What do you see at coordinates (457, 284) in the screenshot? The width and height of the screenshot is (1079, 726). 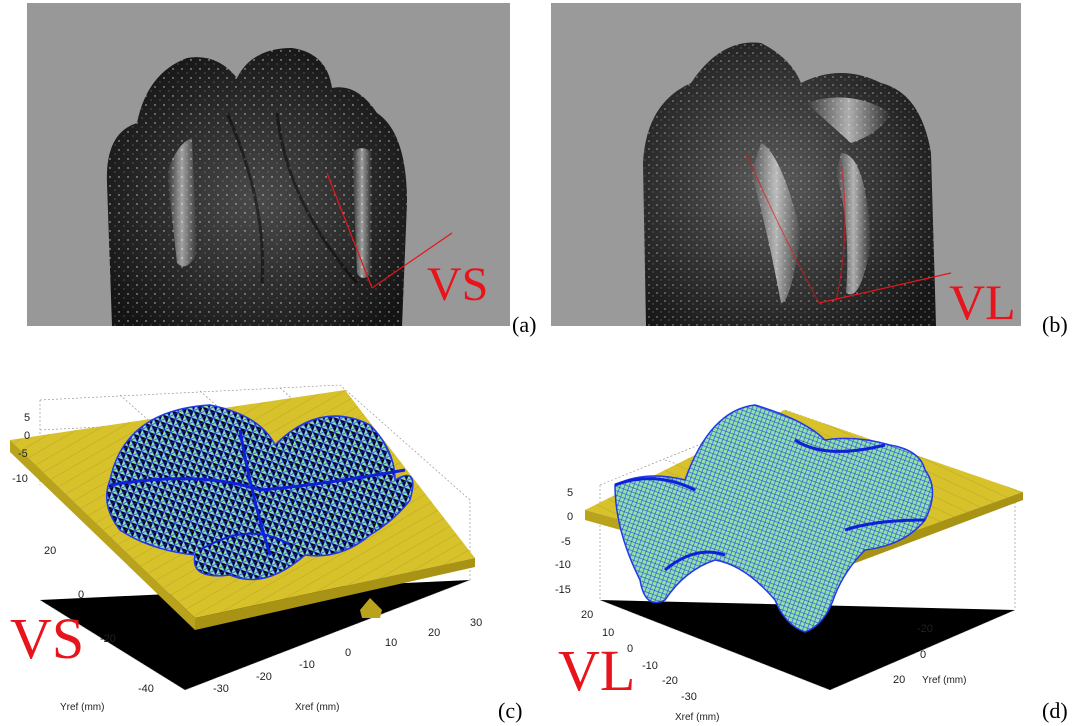 I see `photo-label-vs: VS` at bounding box center [457, 284].